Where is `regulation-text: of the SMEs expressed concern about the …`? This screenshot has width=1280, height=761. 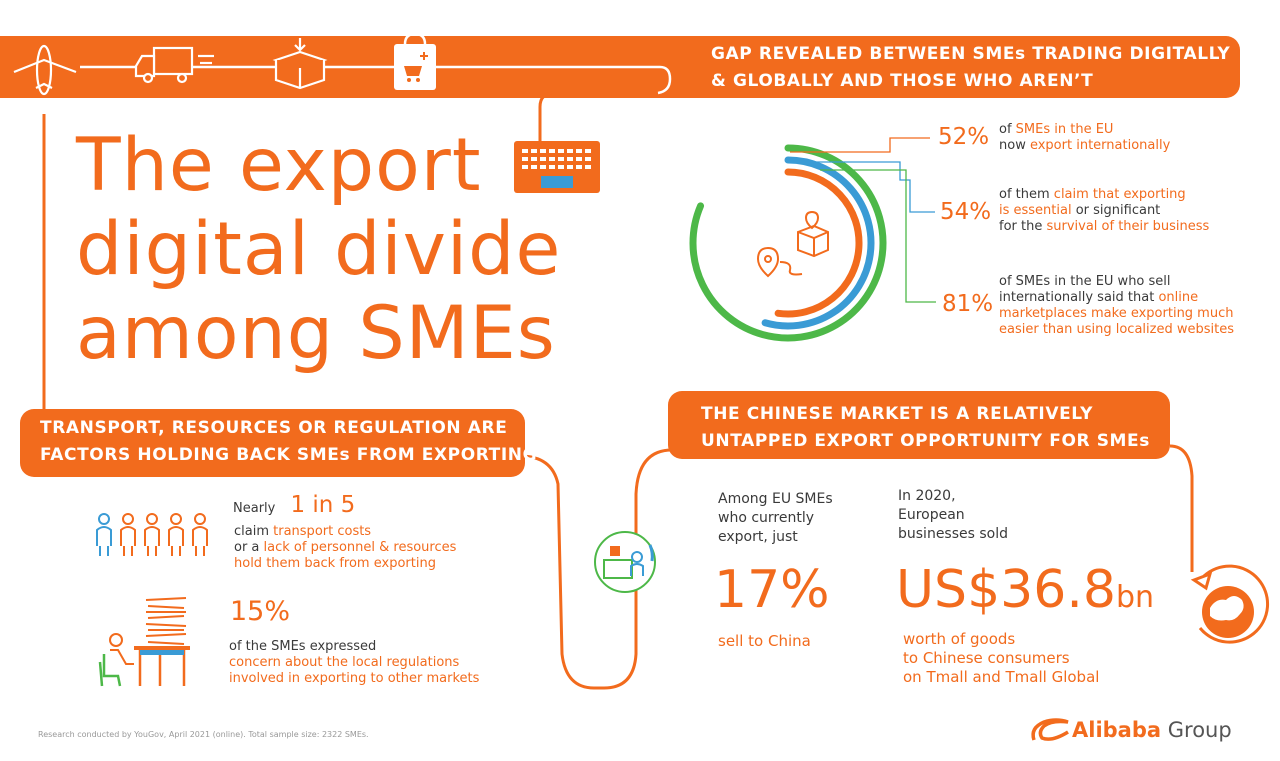
regulation-text: of the SMEs expressed concern about the … is located at coordinates (354, 663).